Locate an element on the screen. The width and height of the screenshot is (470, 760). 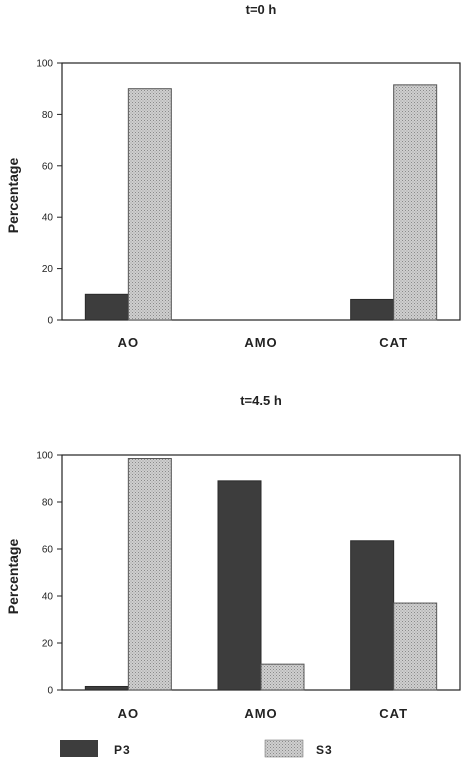
legend: P3 S3 is located at coordinates (196, 748).